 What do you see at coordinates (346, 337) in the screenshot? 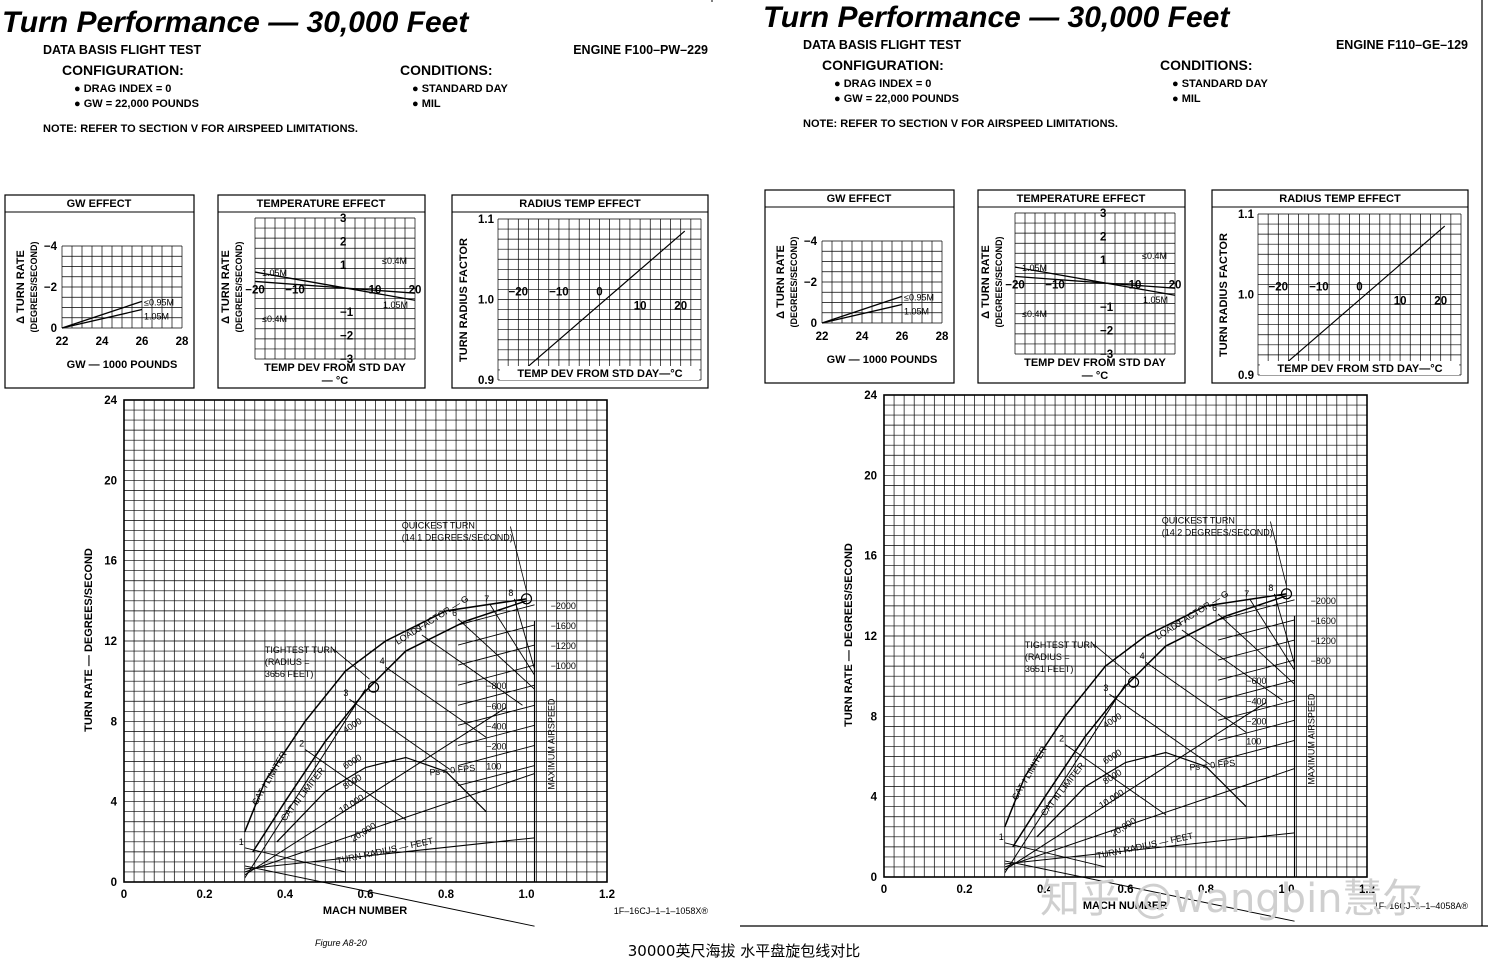
I see `temp-effect-y-tick: −2` at bounding box center [346, 337].